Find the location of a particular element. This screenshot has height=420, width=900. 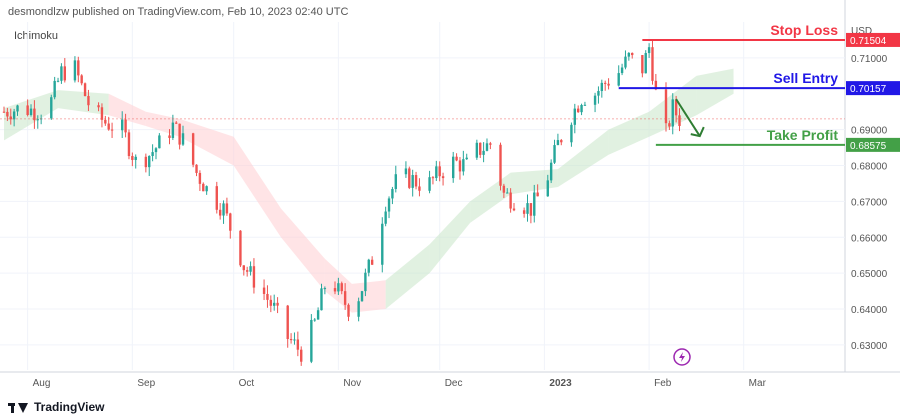

price-tick-label: 0.69000 is located at coordinates (869, 131).